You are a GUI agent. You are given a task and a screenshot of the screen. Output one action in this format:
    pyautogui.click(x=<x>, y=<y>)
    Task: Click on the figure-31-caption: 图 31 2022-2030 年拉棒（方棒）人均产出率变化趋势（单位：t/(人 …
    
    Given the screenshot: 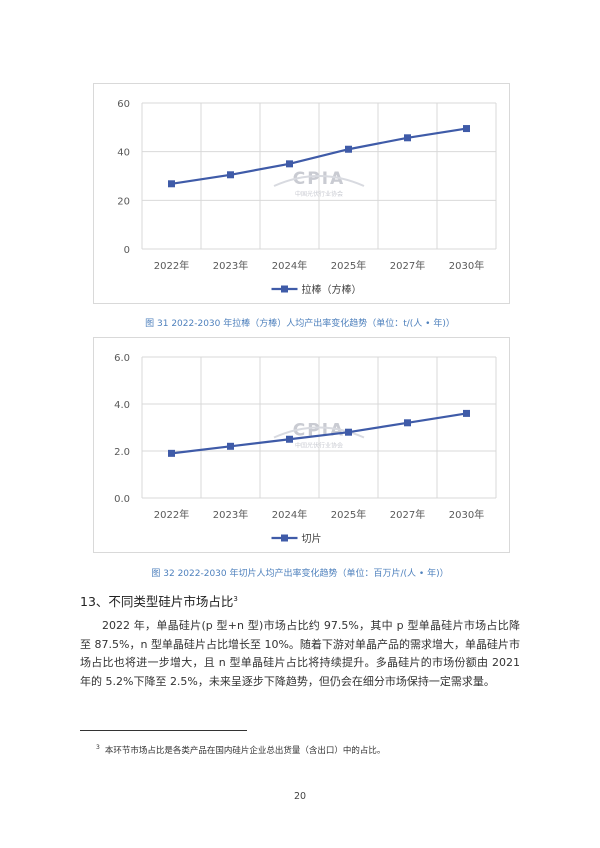 What is the action you would take?
    pyautogui.click(x=300, y=324)
    